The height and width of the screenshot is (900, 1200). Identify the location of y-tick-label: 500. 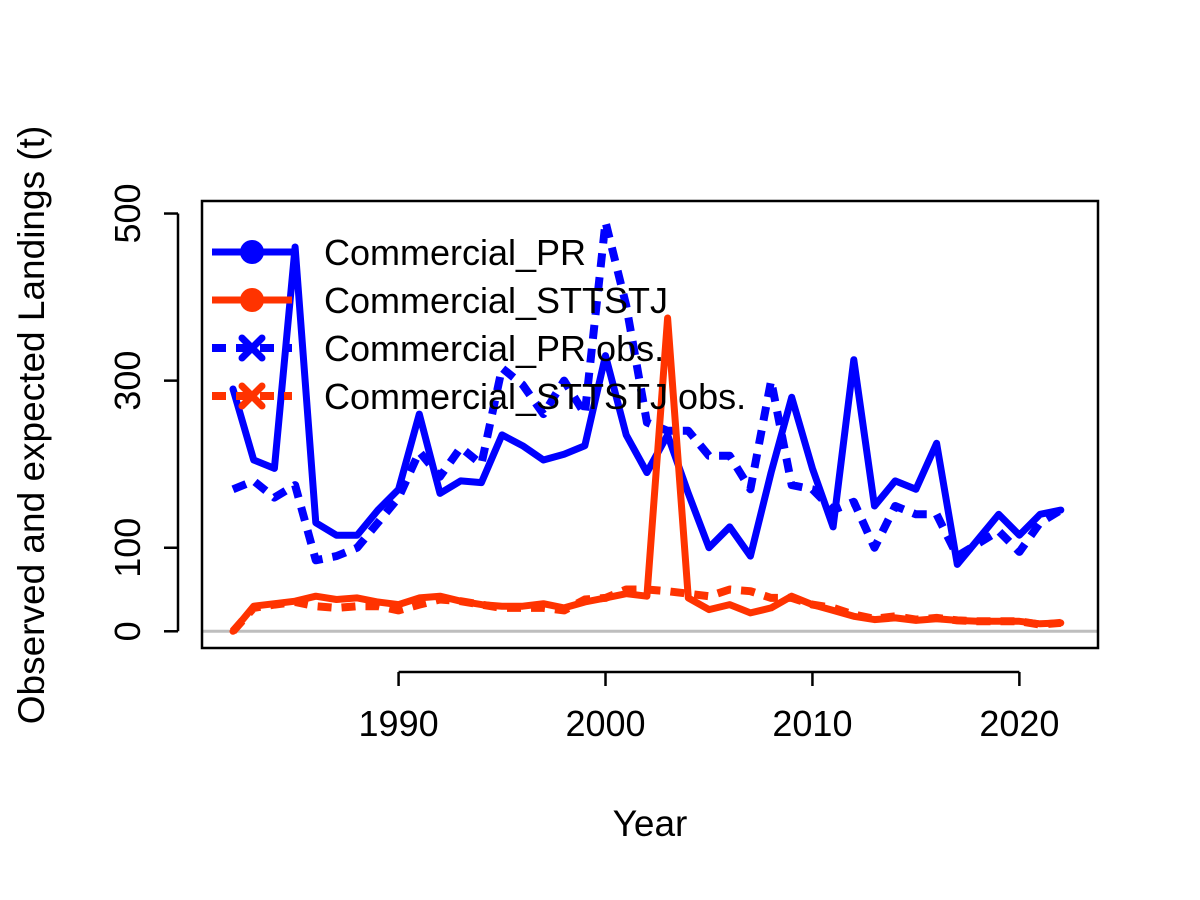
(127, 213).